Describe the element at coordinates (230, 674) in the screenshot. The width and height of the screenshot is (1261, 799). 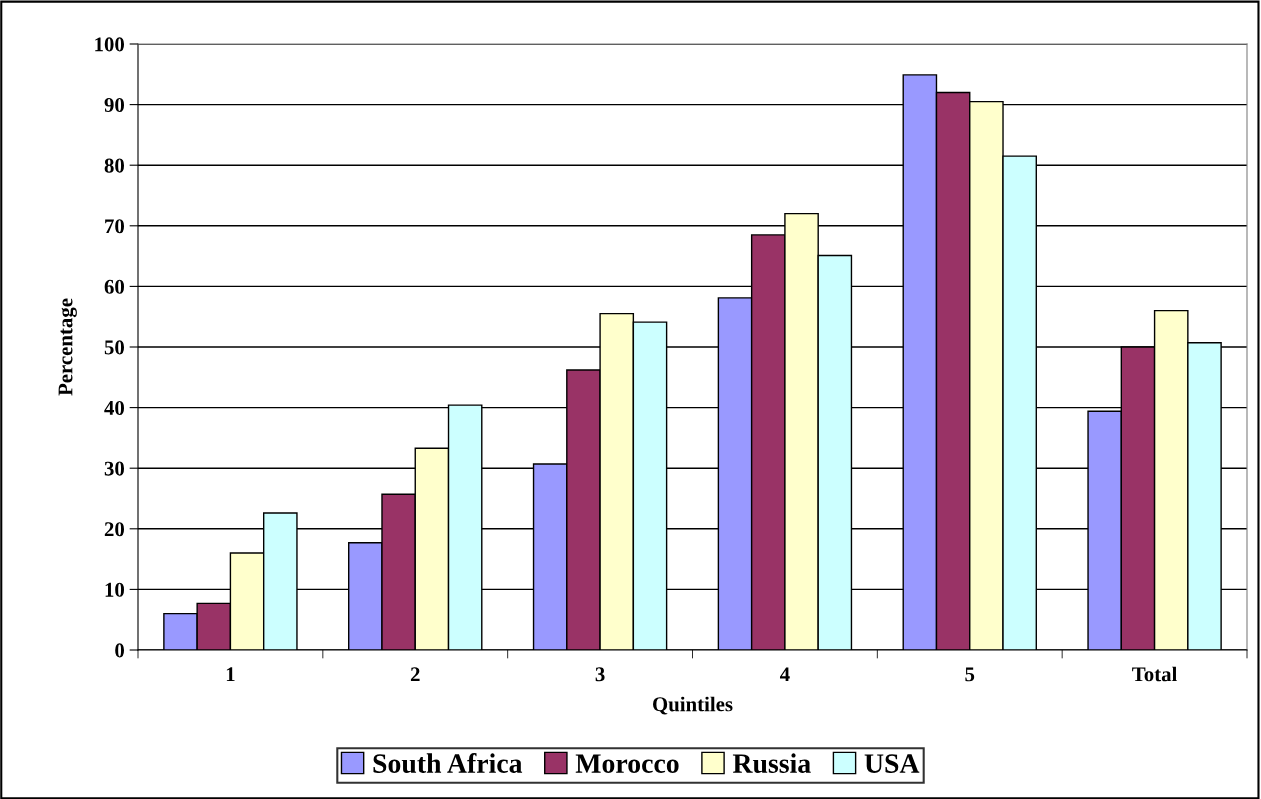
I see `x-tick-label: 1` at that location.